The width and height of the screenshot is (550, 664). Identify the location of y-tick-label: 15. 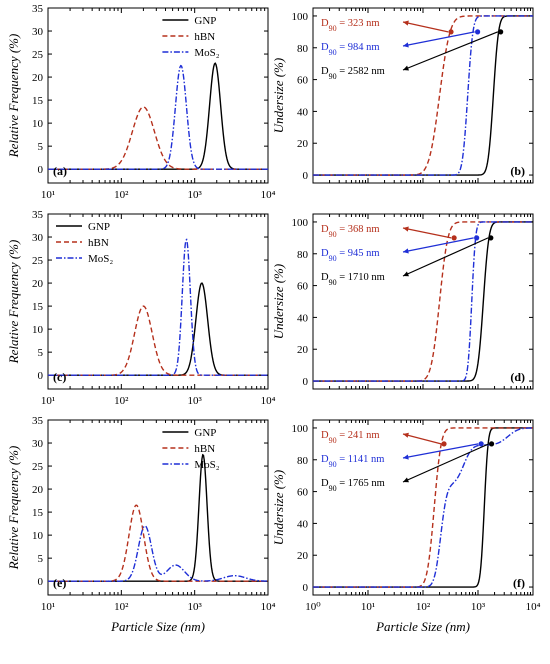
(38, 513).